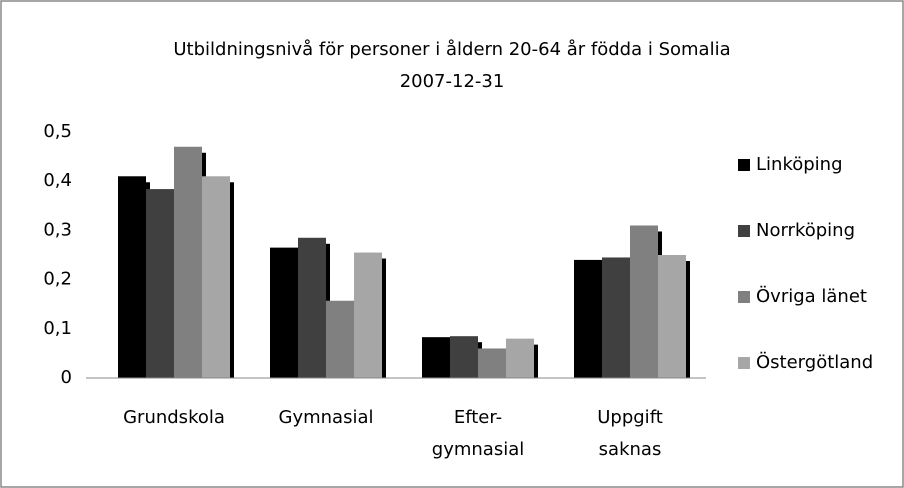  I want to click on legend-label: Linköping, so click(799, 164).